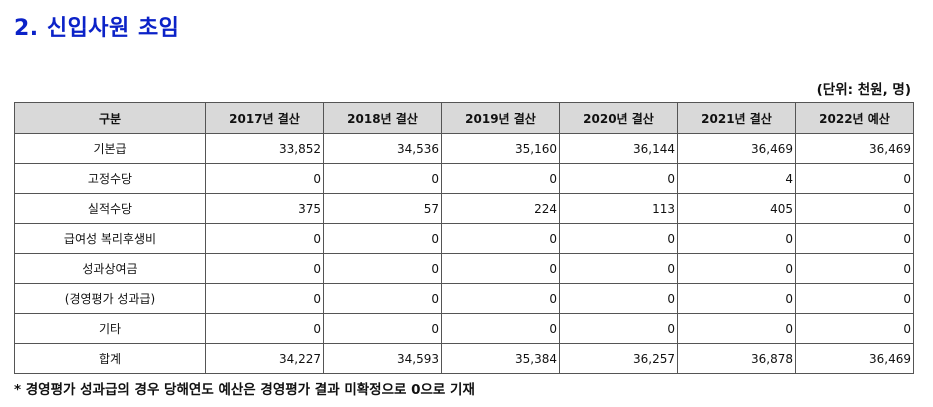  Describe the element at coordinates (736, 118) in the screenshot. I see `header-2021: 2021년 결산` at that location.